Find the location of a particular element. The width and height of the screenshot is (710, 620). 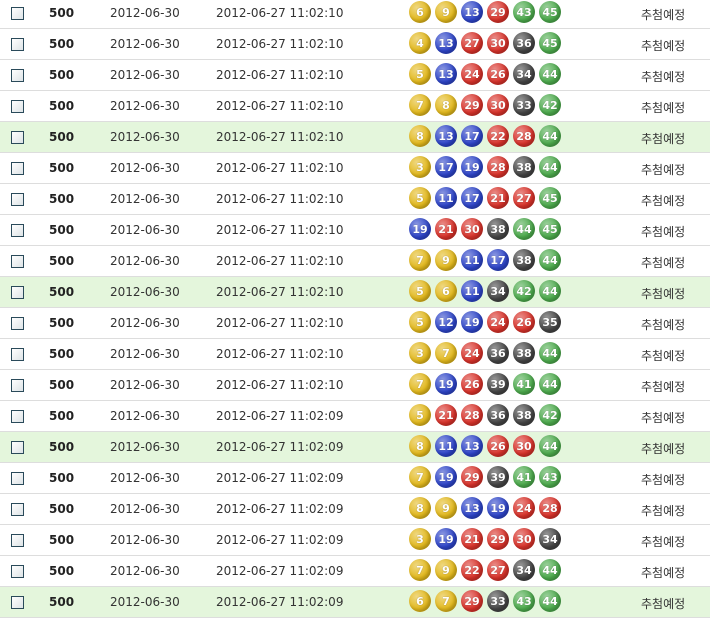

lotto-ball: 7 is located at coordinates (420, 105).